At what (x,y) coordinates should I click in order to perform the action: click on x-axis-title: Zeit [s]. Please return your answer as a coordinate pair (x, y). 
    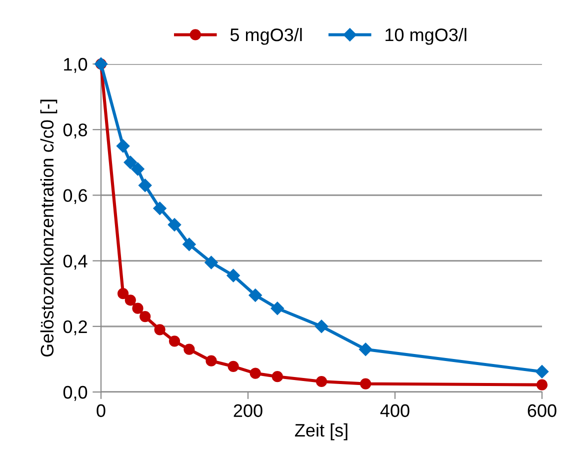
    Looking at the image, I should click on (321, 431).